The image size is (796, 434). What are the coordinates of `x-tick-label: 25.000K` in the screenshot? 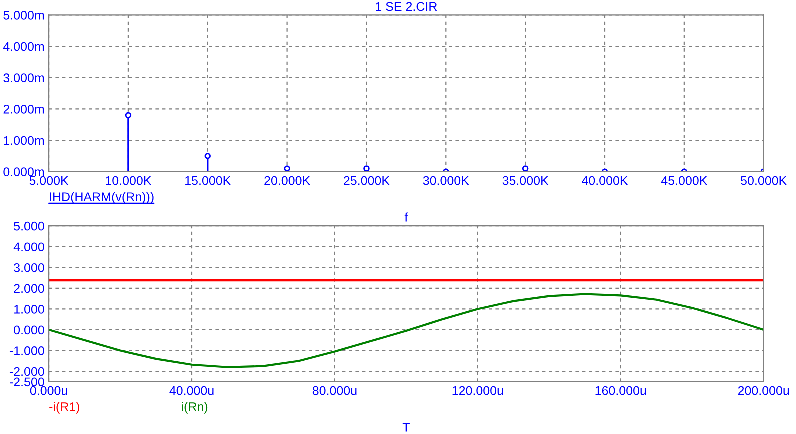 It's located at (367, 181).